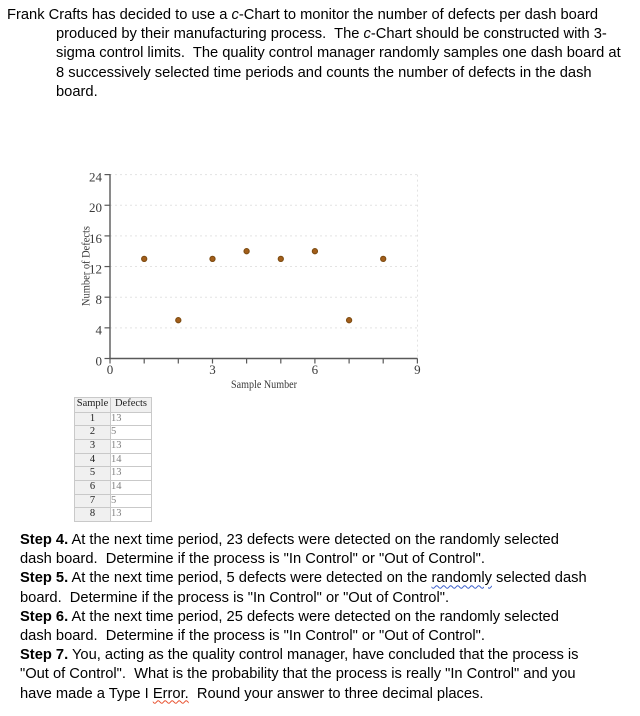 The height and width of the screenshot is (716, 640). Describe the element at coordinates (95, 207) in the screenshot. I see `svg-text: 20` at that location.